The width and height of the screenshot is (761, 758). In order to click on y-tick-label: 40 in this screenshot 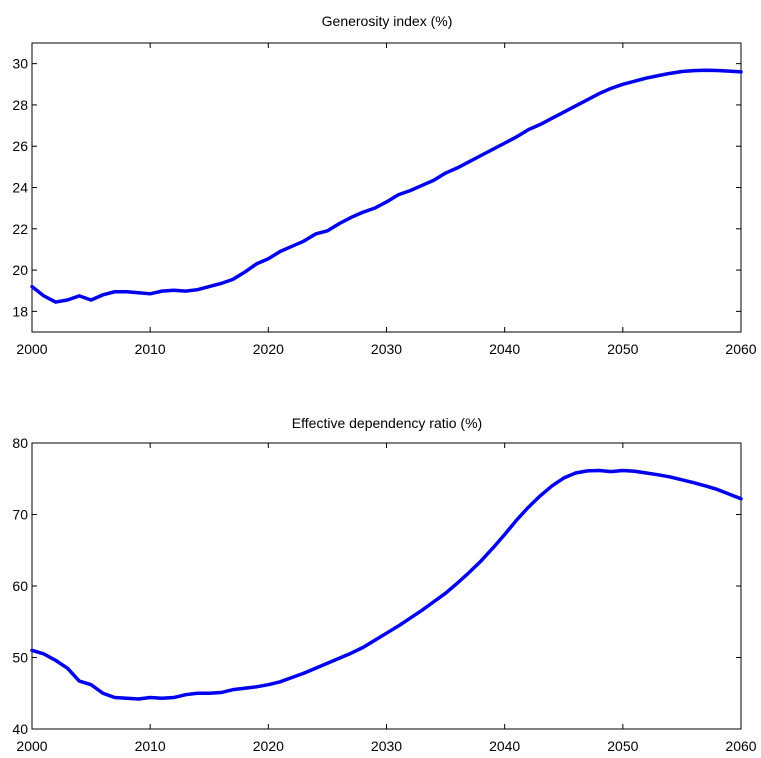, I will do `click(20, 729)`.